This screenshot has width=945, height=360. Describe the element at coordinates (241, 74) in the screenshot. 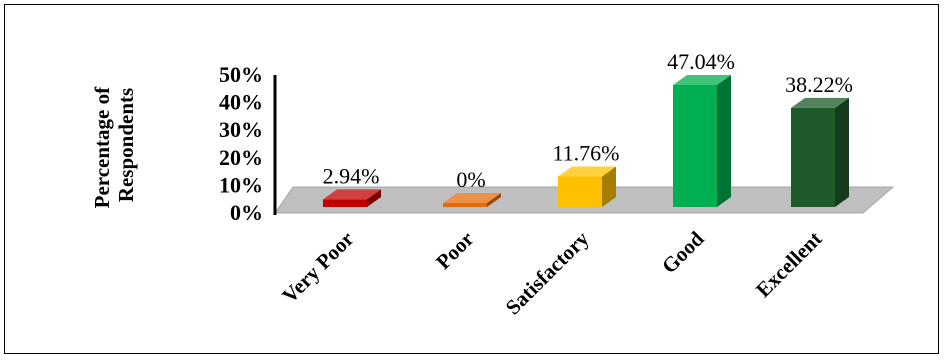

I see `y-tick-label: 50%` at that location.